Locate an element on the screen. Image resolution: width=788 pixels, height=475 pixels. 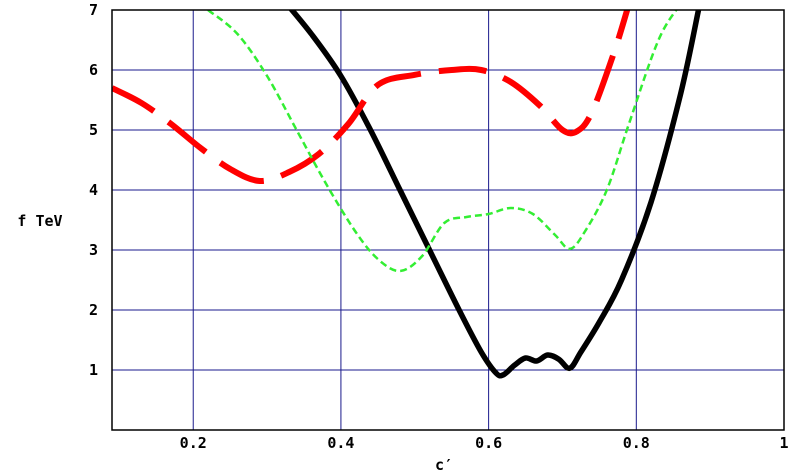
y-axis-title: f TeV is located at coordinates (39, 221).